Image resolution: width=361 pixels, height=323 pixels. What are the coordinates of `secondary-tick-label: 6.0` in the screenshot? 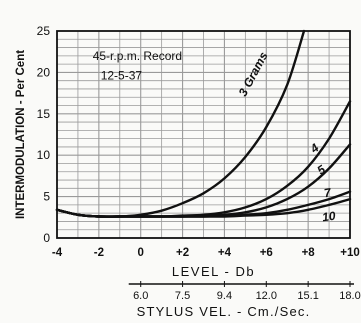 It's located at (140, 296).